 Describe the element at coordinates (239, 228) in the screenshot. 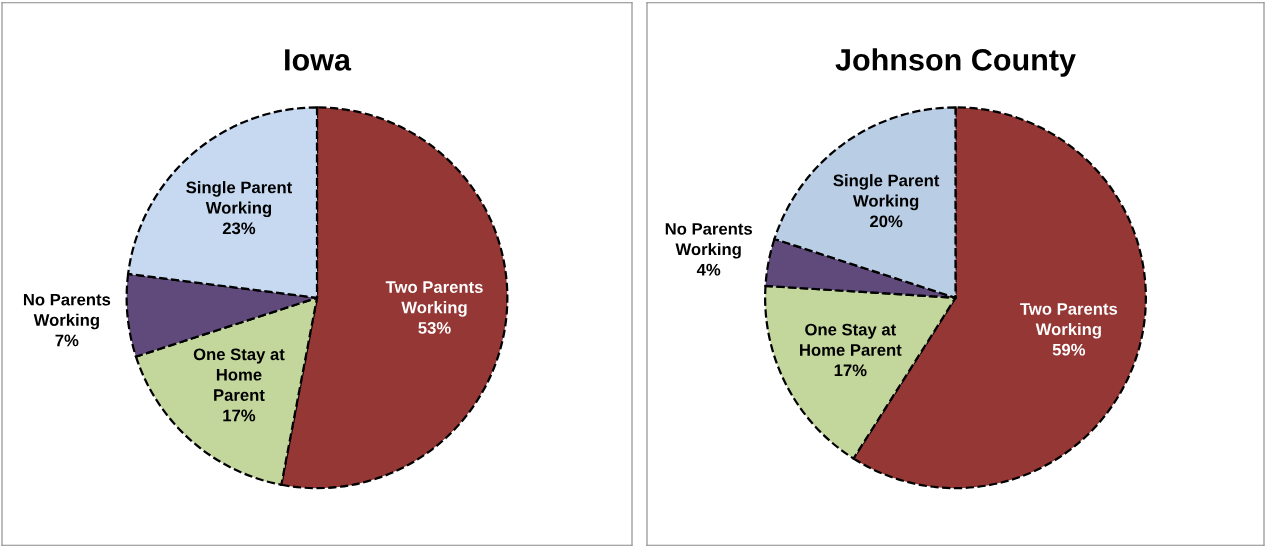

I see `data-label: 23%` at that location.